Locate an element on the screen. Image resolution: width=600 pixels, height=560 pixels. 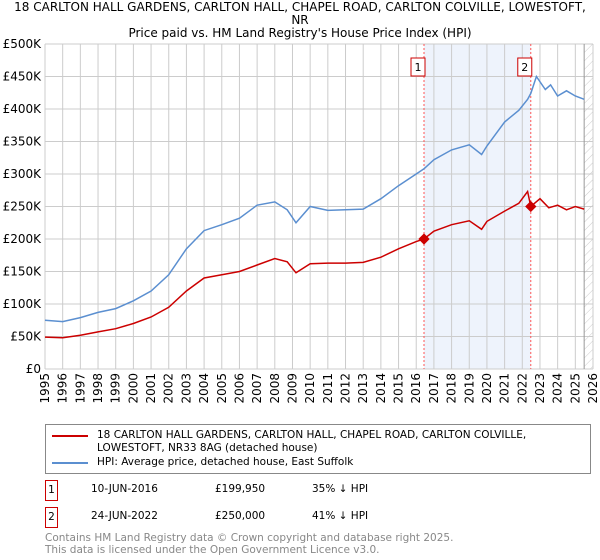
transaction-row: 1 10-JUN-2016 £199,950 35% ↓ HPI is located at coordinates (315, 490).